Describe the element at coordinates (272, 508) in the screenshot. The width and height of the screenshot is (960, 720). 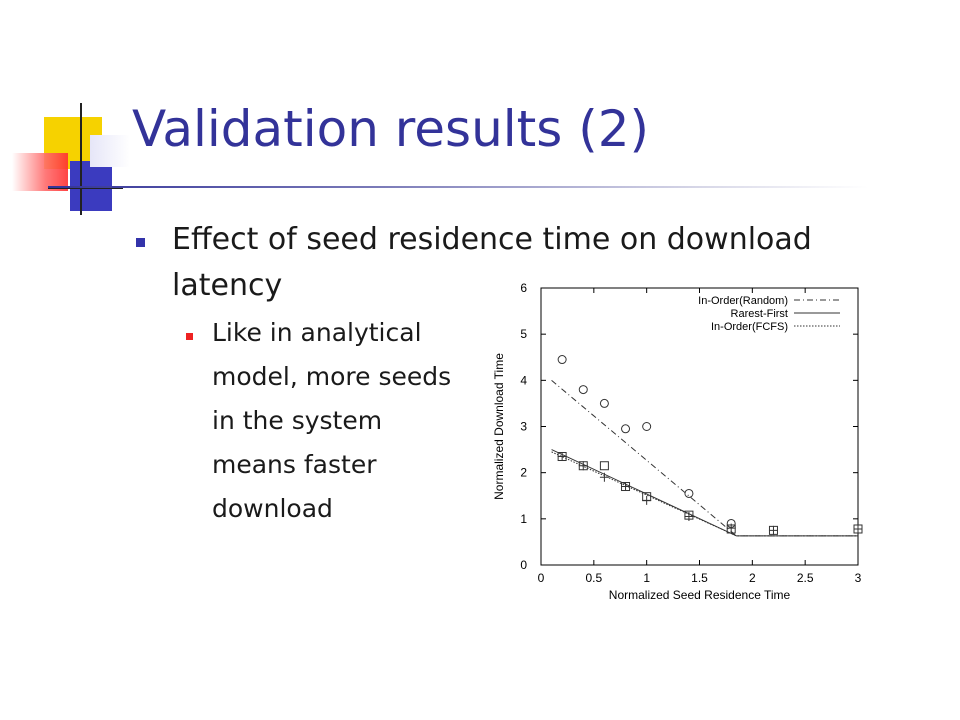
I see `sub-bullet-line5: download` at that location.